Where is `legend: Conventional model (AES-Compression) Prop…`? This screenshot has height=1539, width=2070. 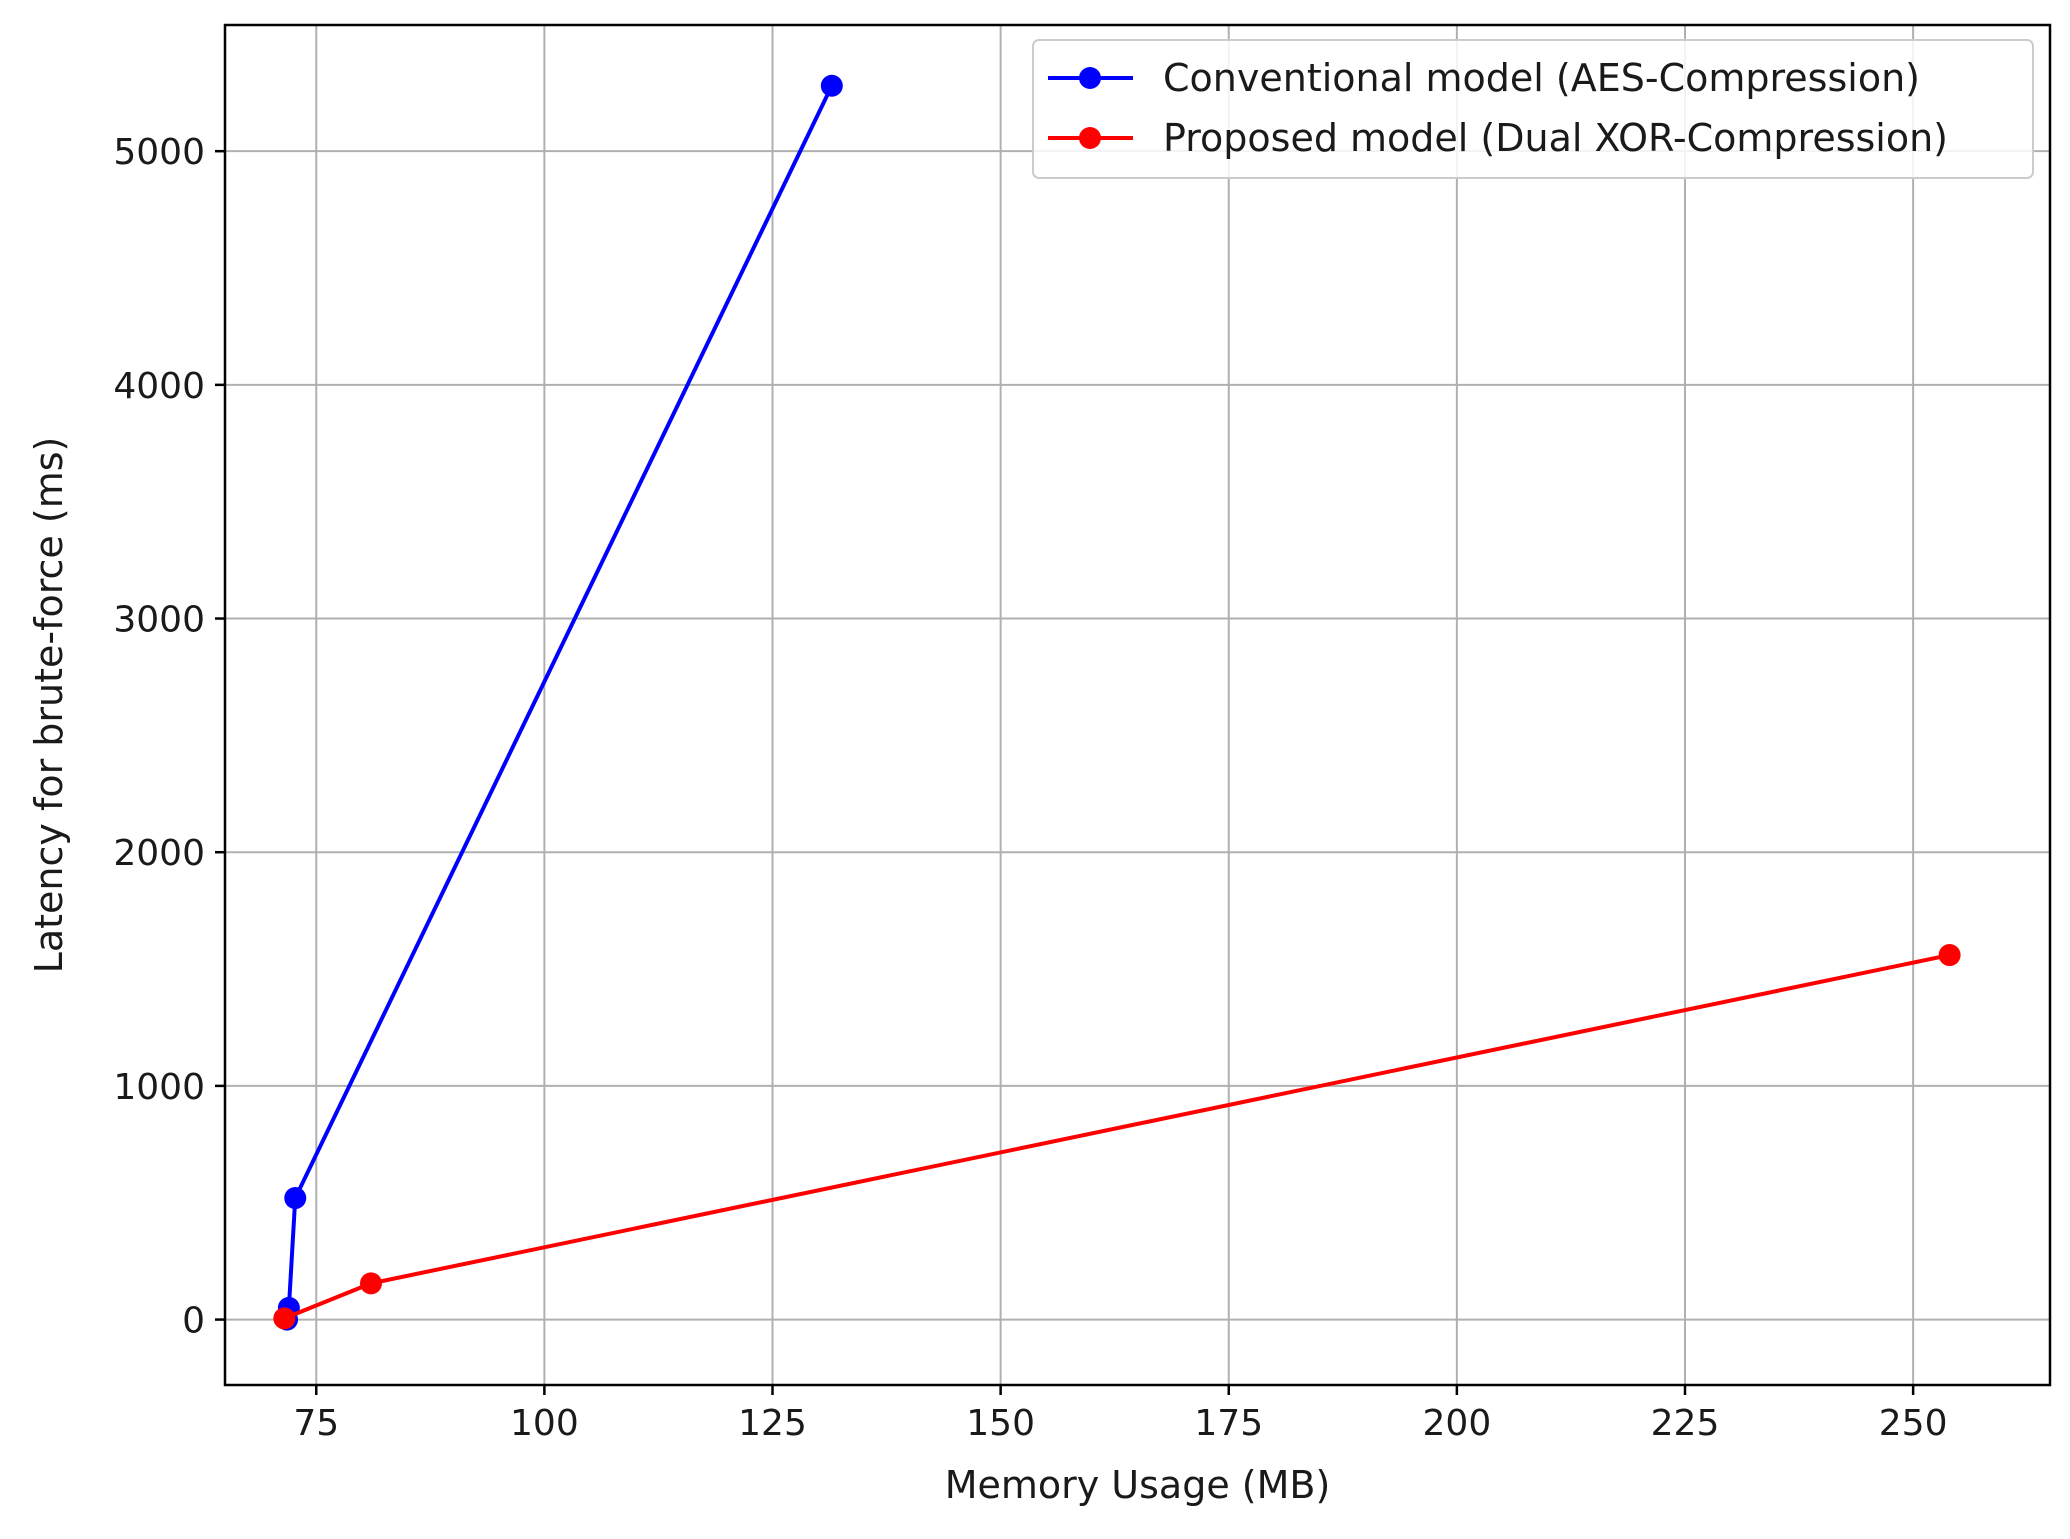 legend: Conventional model (AES-Compression) Prop… is located at coordinates (1533, 109).